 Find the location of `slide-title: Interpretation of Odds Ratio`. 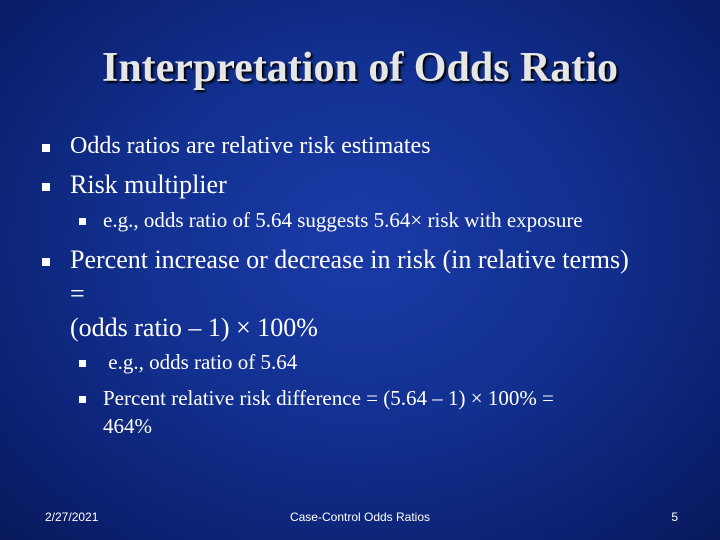

slide-title: Interpretation of Odds Ratio is located at coordinates (360, 68).